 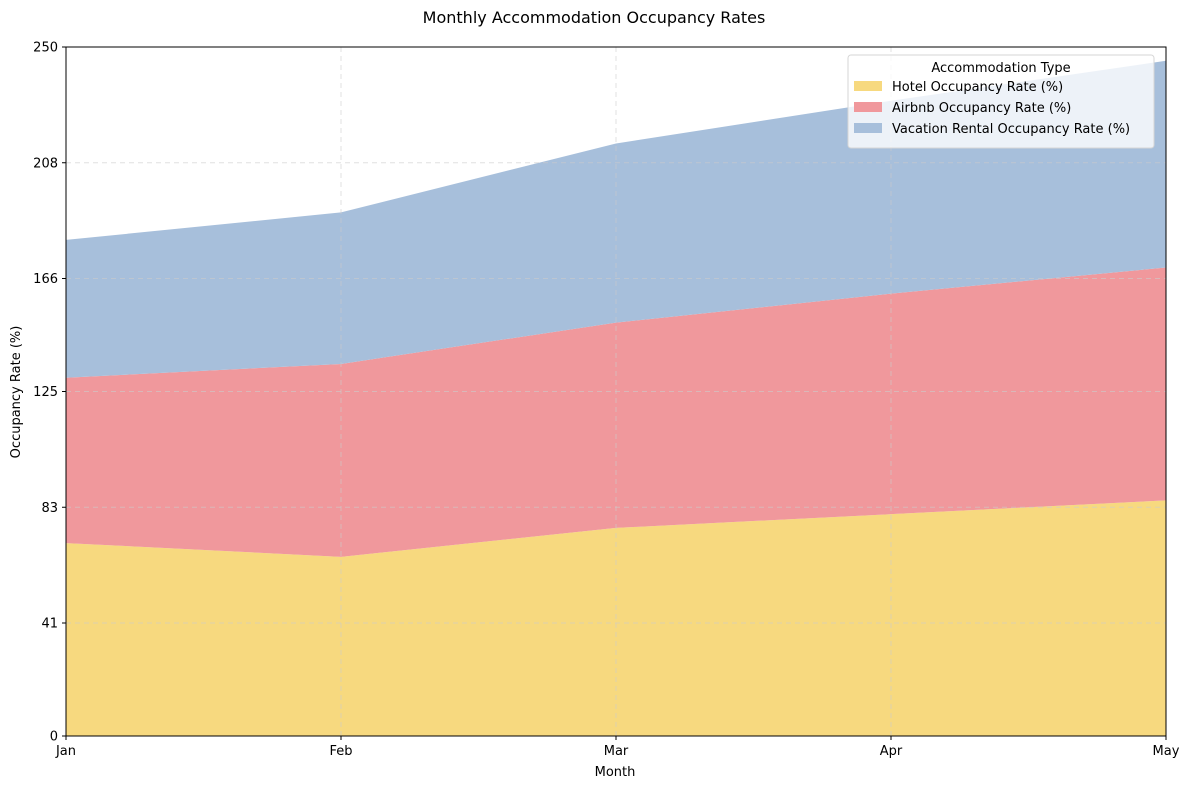 I want to click on y-tick-label: 208, so click(x=45, y=163).